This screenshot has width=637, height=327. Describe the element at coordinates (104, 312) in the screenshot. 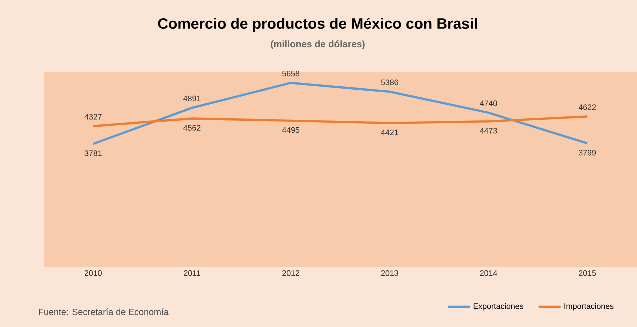

I see `source-note: Fuente: Secretaría de Economía` at that location.